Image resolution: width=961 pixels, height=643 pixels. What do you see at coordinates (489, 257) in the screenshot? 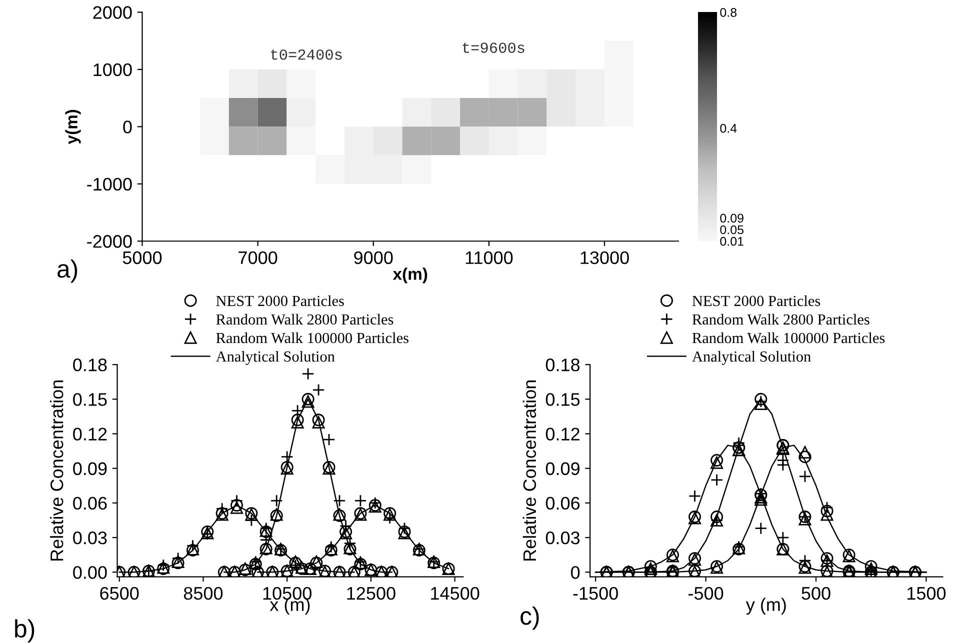
I see `x-tick-label: 11000` at bounding box center [489, 257].